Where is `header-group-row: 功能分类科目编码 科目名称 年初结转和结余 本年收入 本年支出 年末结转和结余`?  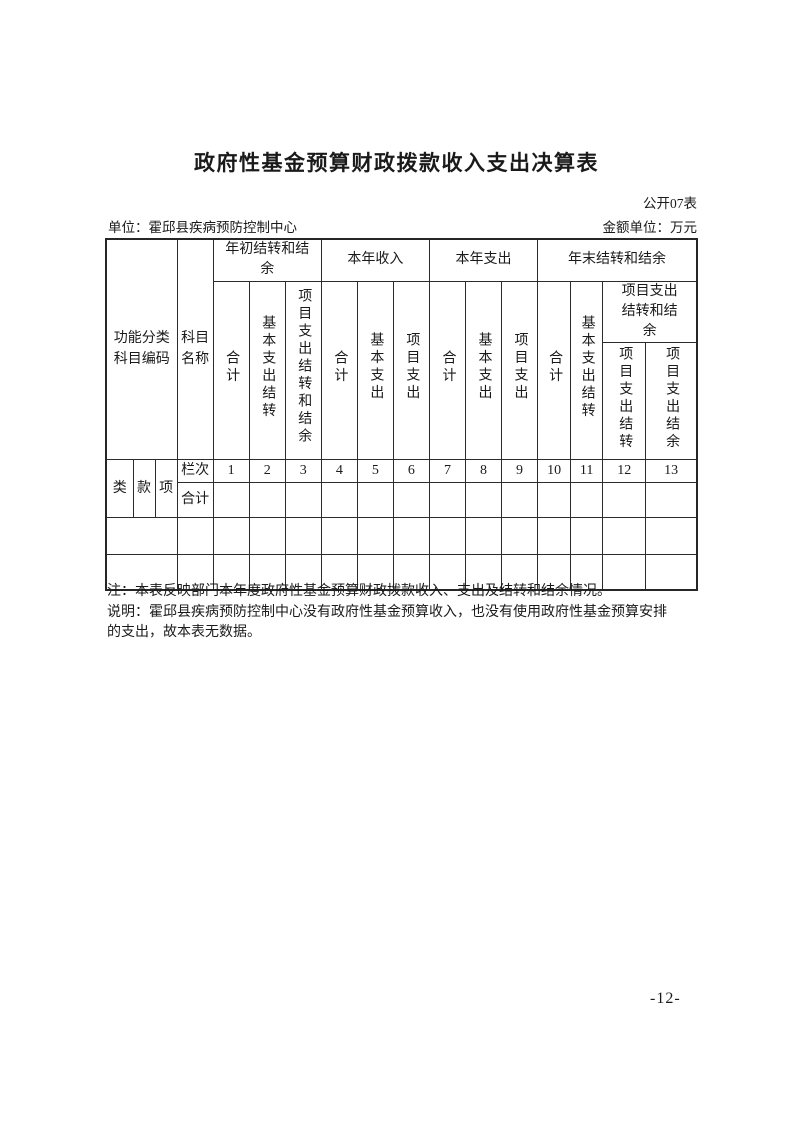 header-group-row: 功能分类科目编码 科目名称 年初结转和结余 本年收入 本年支出 年末结转和结余 is located at coordinates (401, 349).